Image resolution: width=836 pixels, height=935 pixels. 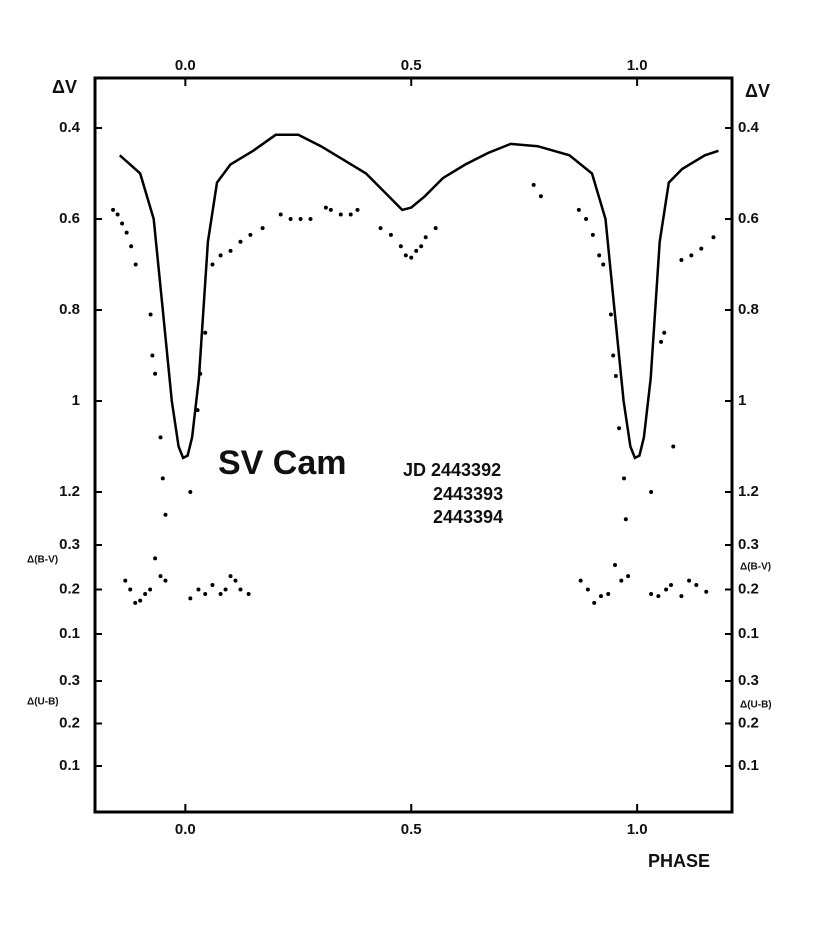 What do you see at coordinates (468, 494) in the screenshot?
I see `annotation: 2443393` at bounding box center [468, 494].